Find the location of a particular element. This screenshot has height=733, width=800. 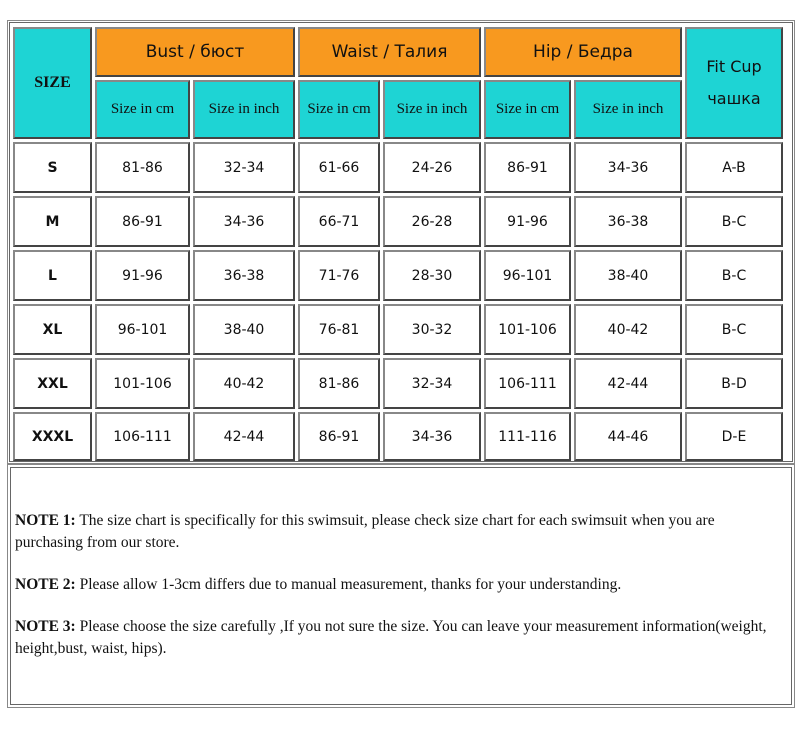

table-row: XL 96-101 38-40 76-81 30-32 101-106 40-42 B-C is located at coordinates (398, 329).